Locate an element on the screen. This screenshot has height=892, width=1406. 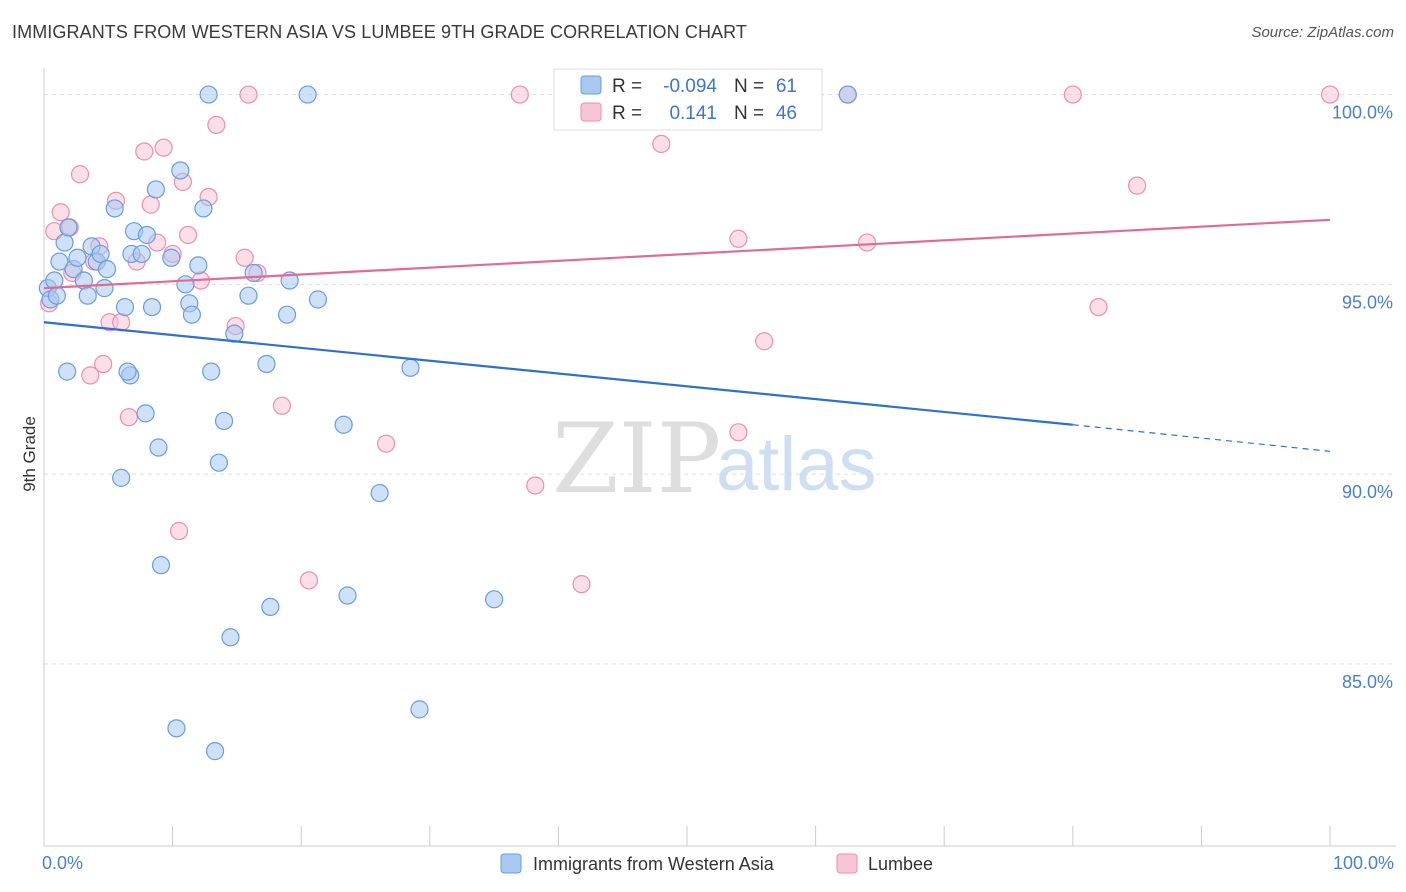
legend-swatch-lumbee is located at coordinates (847, 863).